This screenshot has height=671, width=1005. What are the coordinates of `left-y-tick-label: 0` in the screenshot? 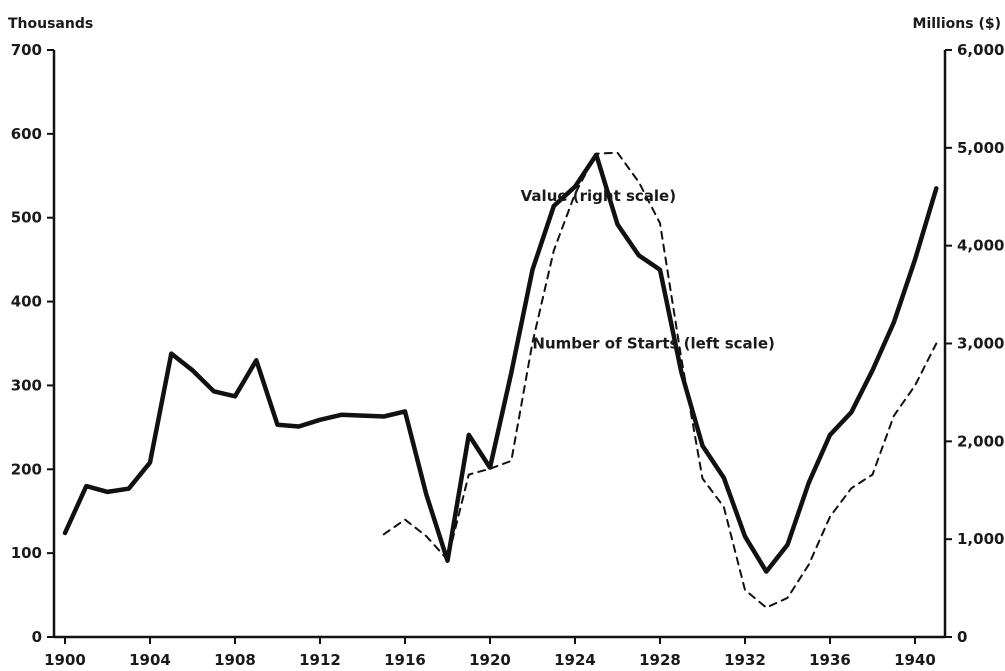 It's located at (37, 637).